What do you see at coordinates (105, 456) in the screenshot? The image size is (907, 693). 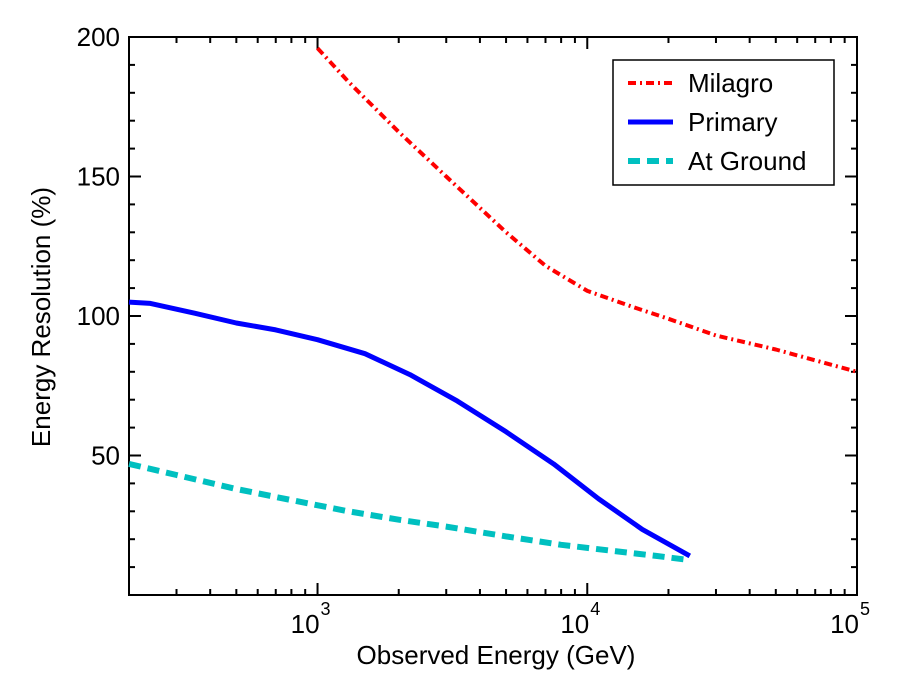 I see `y-tick-label: 50` at bounding box center [105, 456].